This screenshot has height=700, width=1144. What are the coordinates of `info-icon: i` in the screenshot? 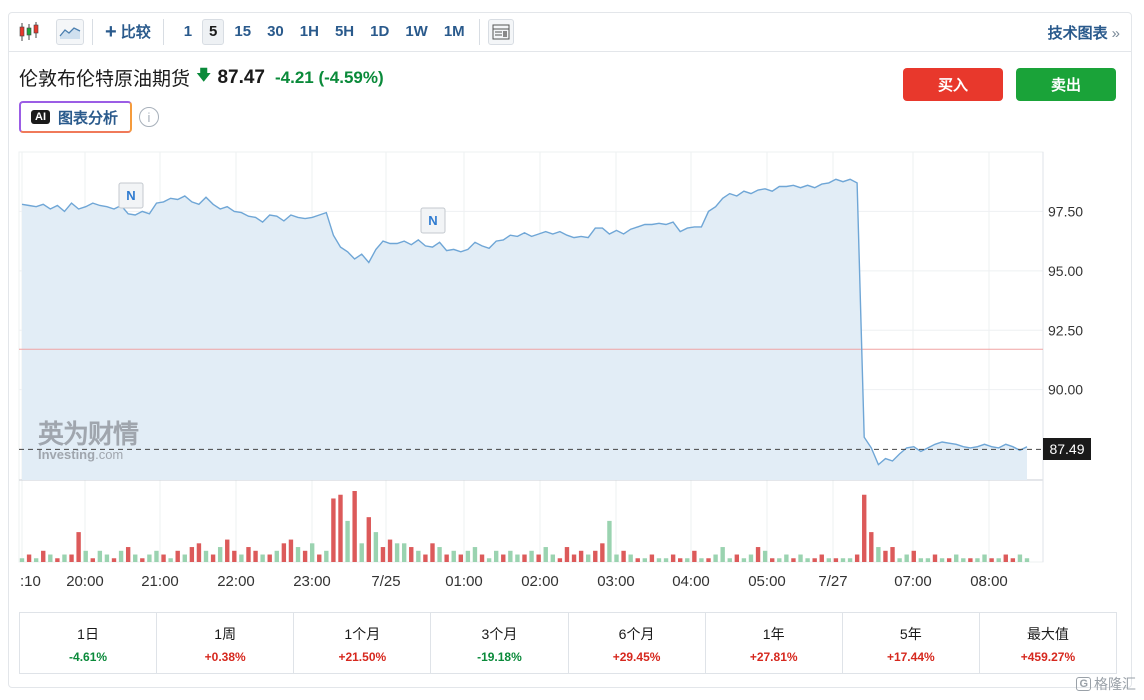 It's located at (149, 117).